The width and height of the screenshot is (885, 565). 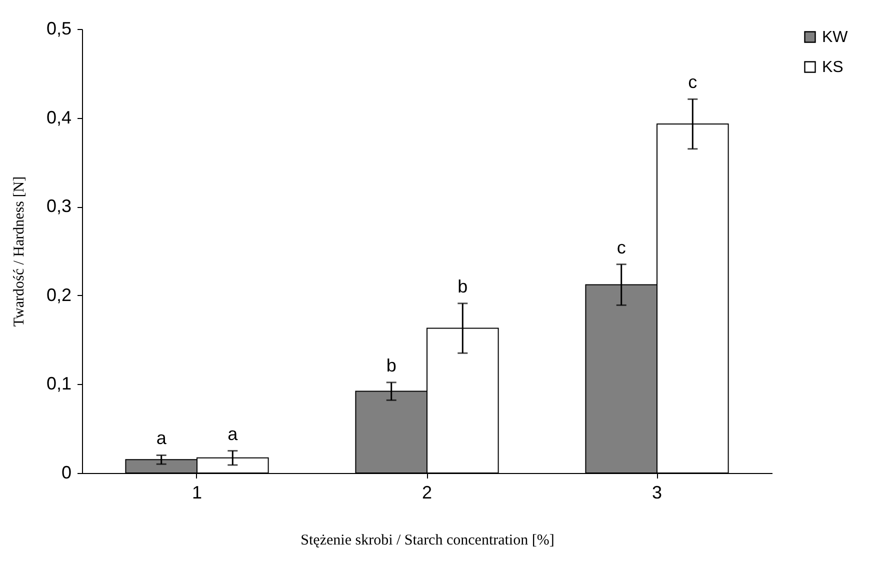 I want to click on y-tick-label: 0,2, so click(x=59, y=294).